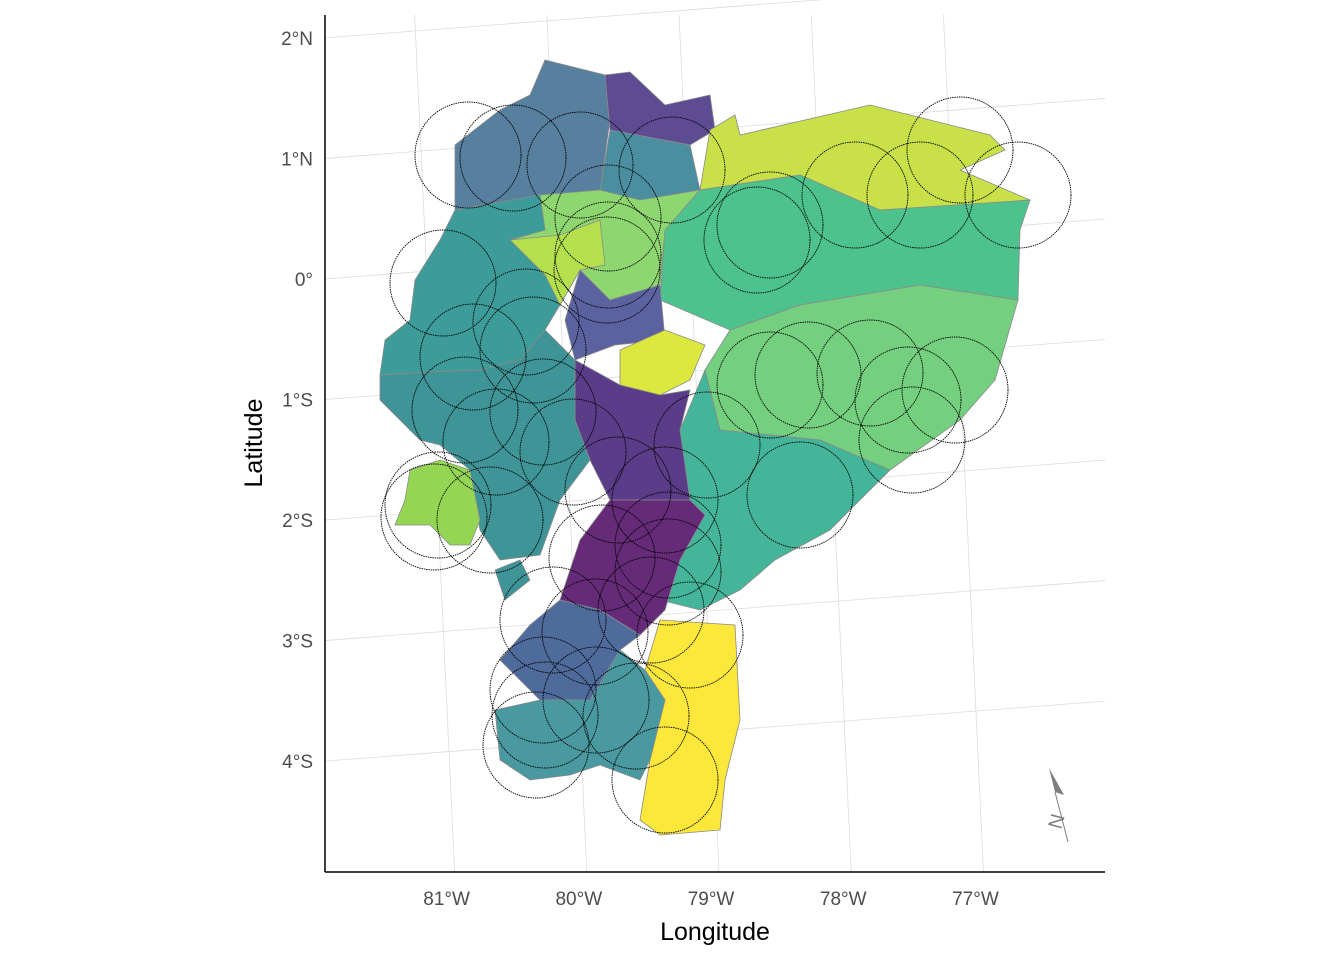  What do you see at coordinates (578, 899) in the screenshot?
I see `x-tick-label: 80°W` at bounding box center [578, 899].